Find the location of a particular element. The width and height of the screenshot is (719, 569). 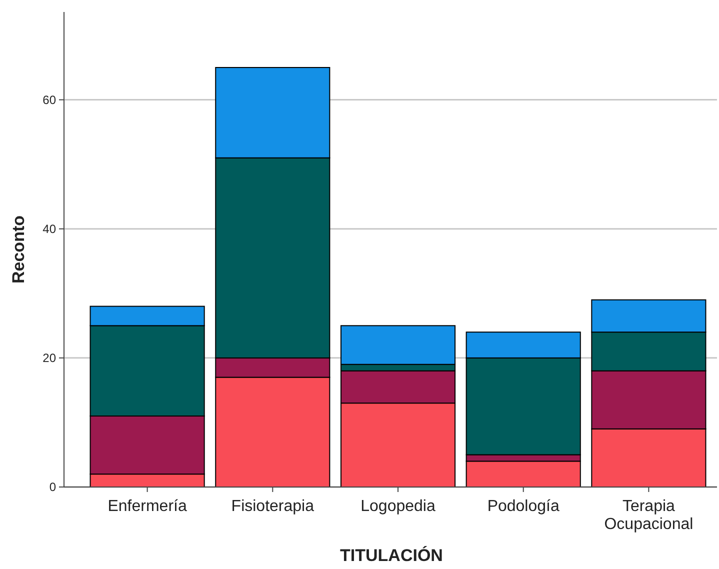

y-tick-label: 20 is located at coordinates (49, 358).